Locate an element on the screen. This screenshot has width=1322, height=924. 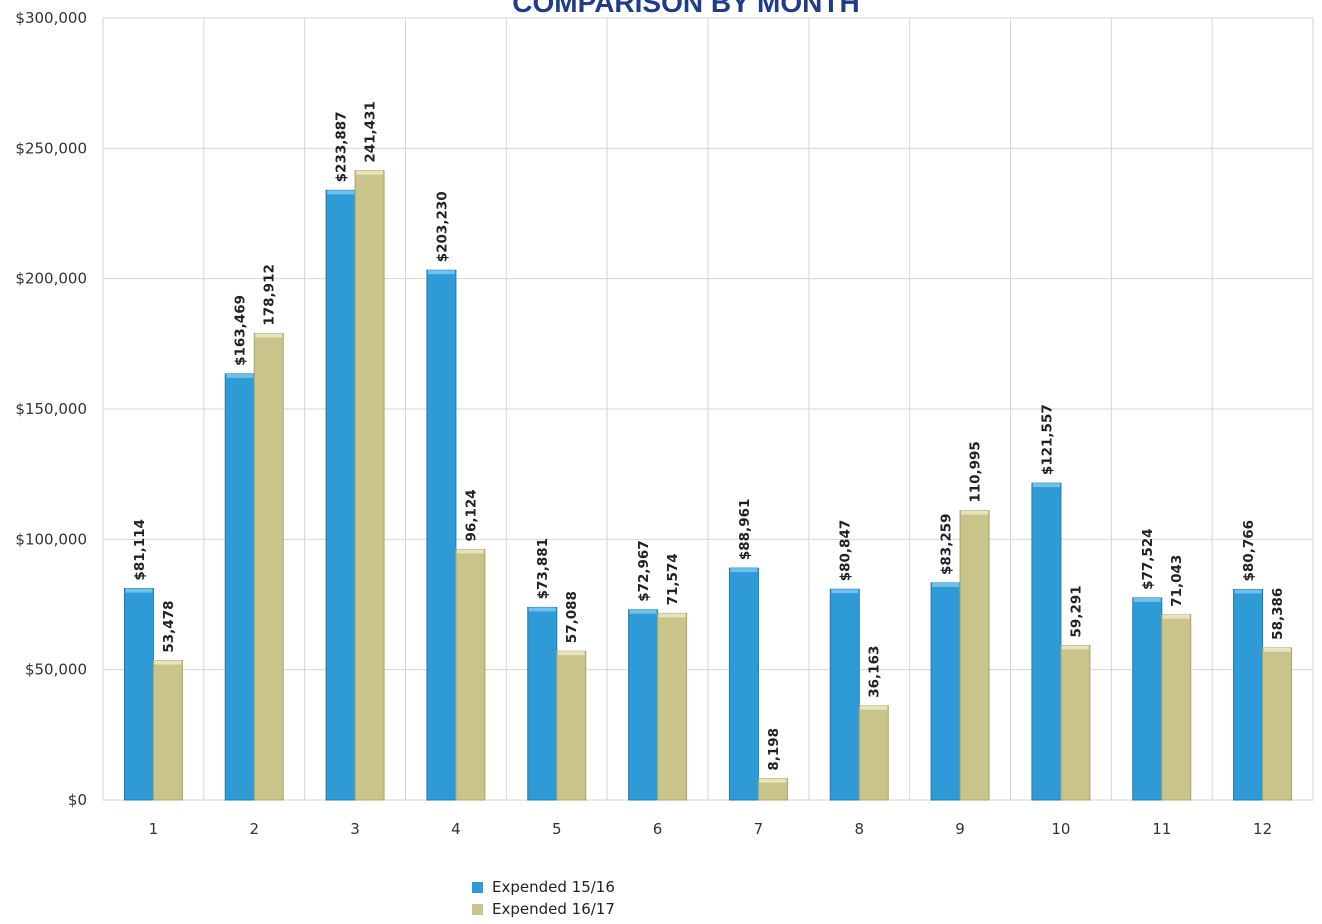
y-tick-label: $50,000 is located at coordinates (56, 670).